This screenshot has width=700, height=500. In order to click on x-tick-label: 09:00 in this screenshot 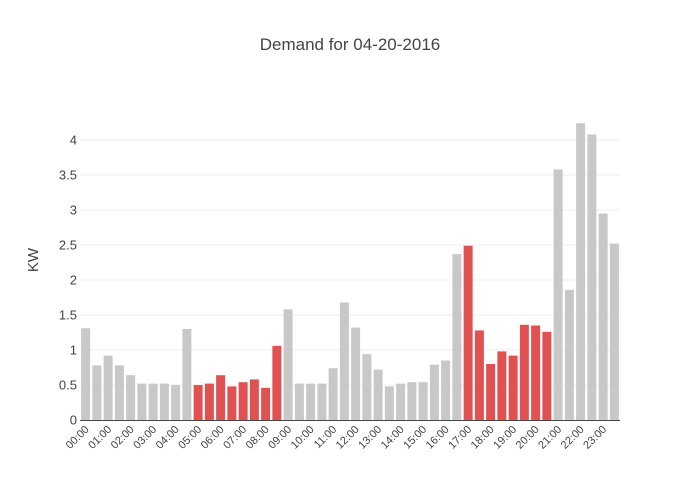, I will do `click(280, 438)`.